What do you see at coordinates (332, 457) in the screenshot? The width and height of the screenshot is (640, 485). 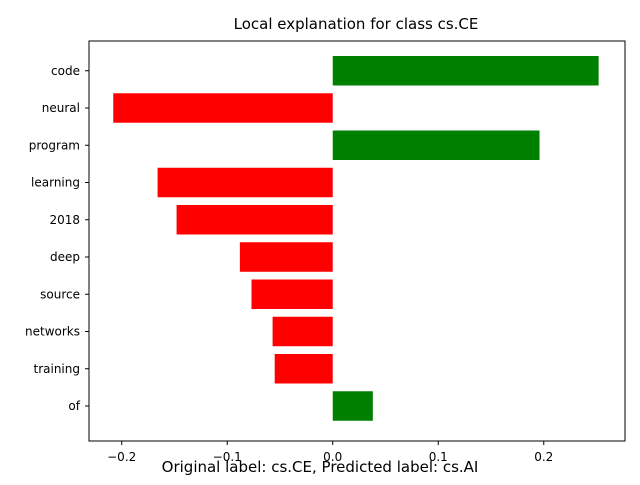 I see `x-tick-label: 0.0` at bounding box center [332, 457].